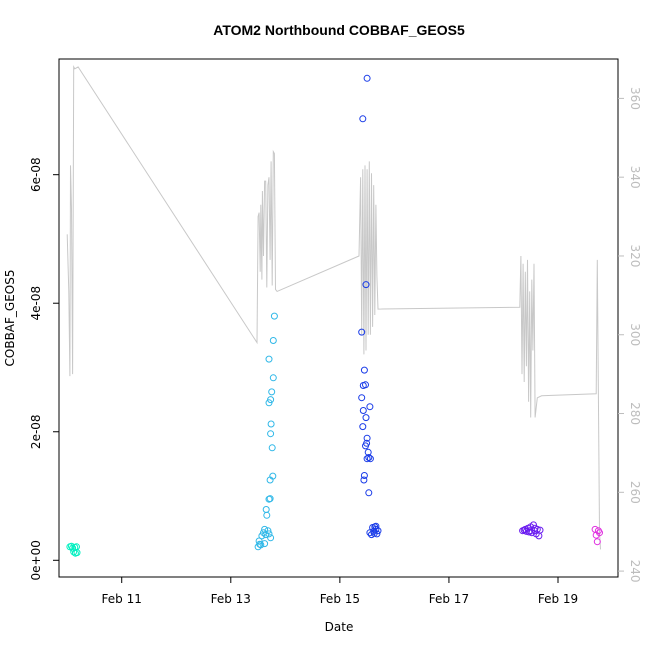  Describe the element at coordinates (635, 413) in the screenshot. I see `y2-tick-label: 280` at that location.